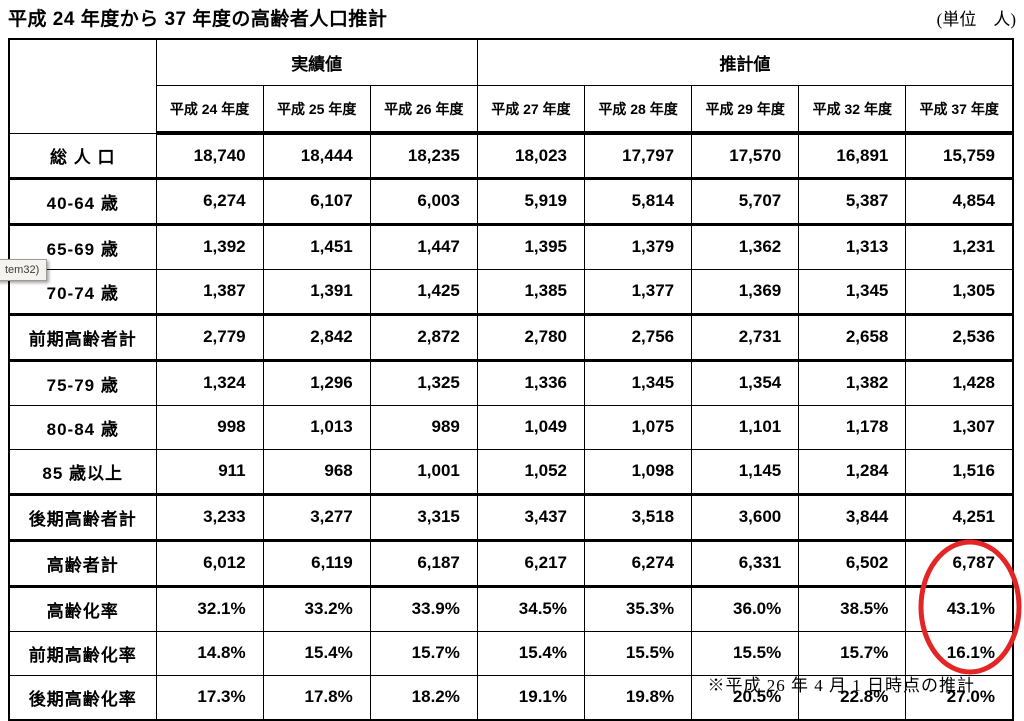 Image resolution: width=1024 pixels, height=721 pixels. I want to click on cell-value: 6,119, so click(316, 563).